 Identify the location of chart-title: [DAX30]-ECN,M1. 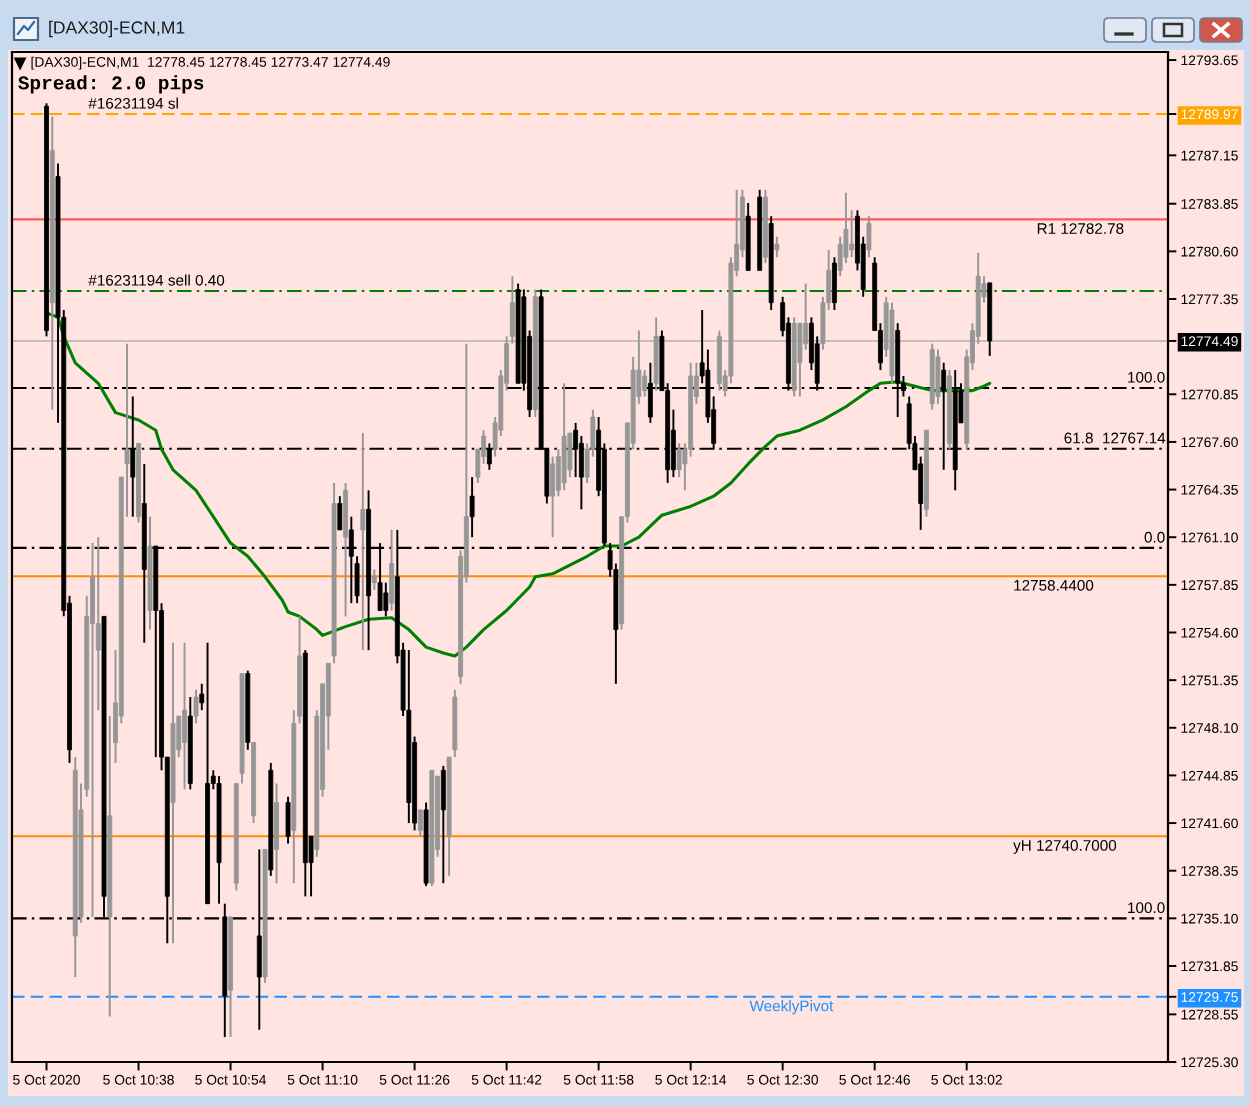
(117, 29).